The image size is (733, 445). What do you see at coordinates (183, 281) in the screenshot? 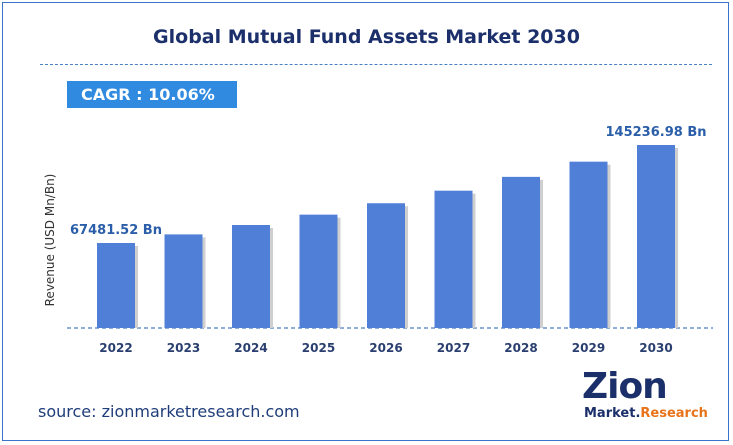
I see `bar-2023` at bounding box center [183, 281].